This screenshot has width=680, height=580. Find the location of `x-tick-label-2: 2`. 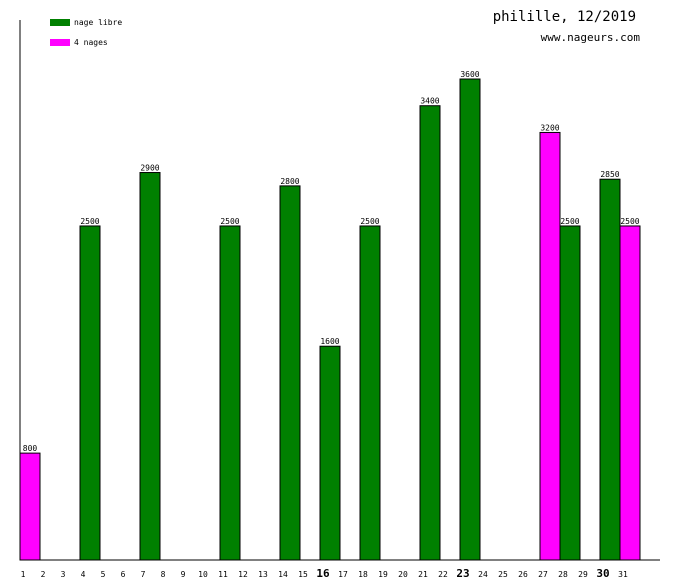

x-tick-label-2: 2 is located at coordinates (43, 574).